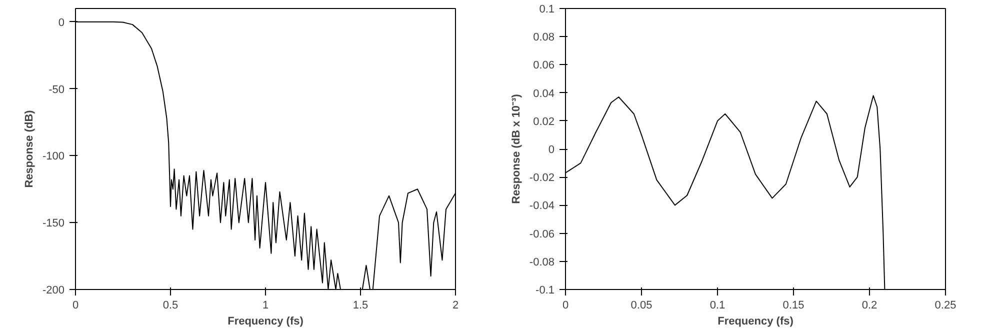 This screenshot has width=983, height=333. What do you see at coordinates (542, 262) in the screenshot?
I see `y-tick-label: -0.08` at bounding box center [542, 262].